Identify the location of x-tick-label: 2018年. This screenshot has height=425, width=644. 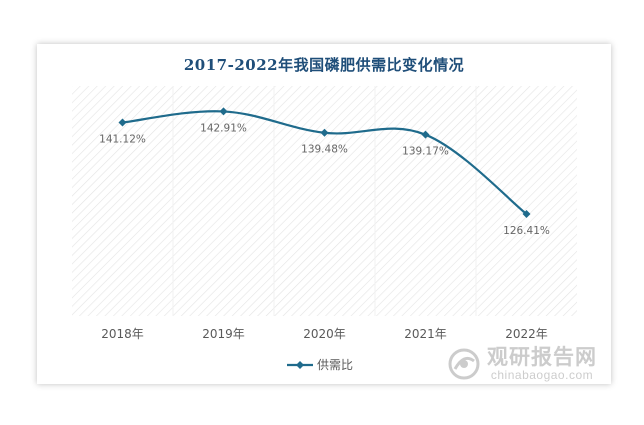
(122, 334).